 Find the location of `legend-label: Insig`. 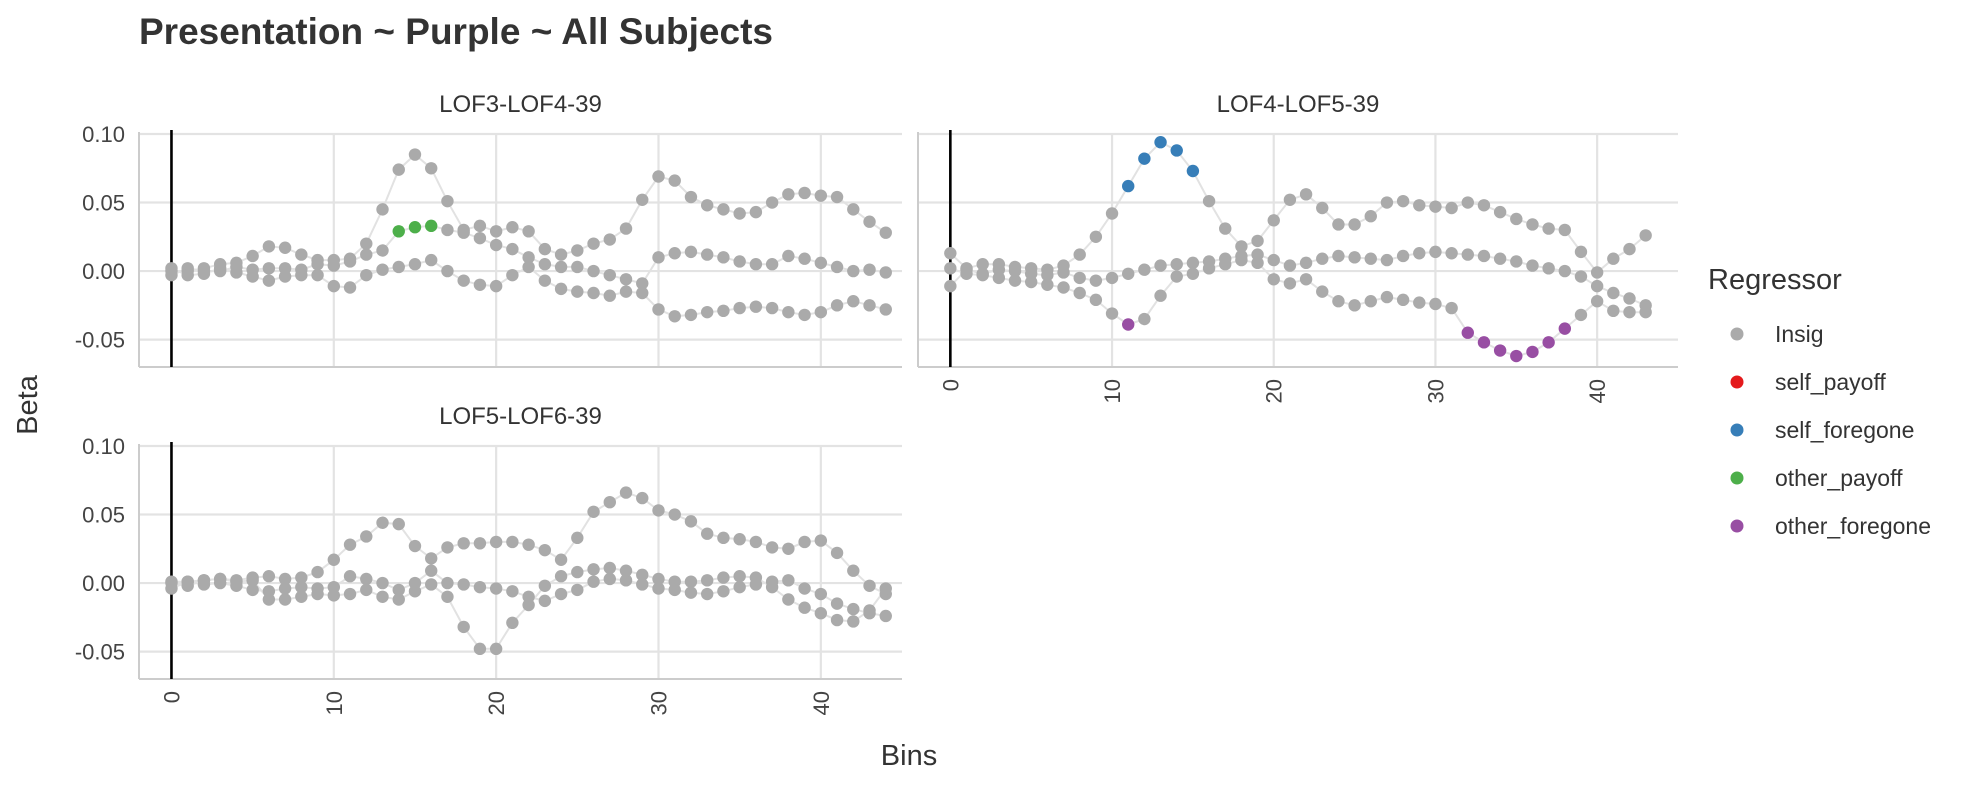

legend-label: Insig is located at coordinates (1799, 334).